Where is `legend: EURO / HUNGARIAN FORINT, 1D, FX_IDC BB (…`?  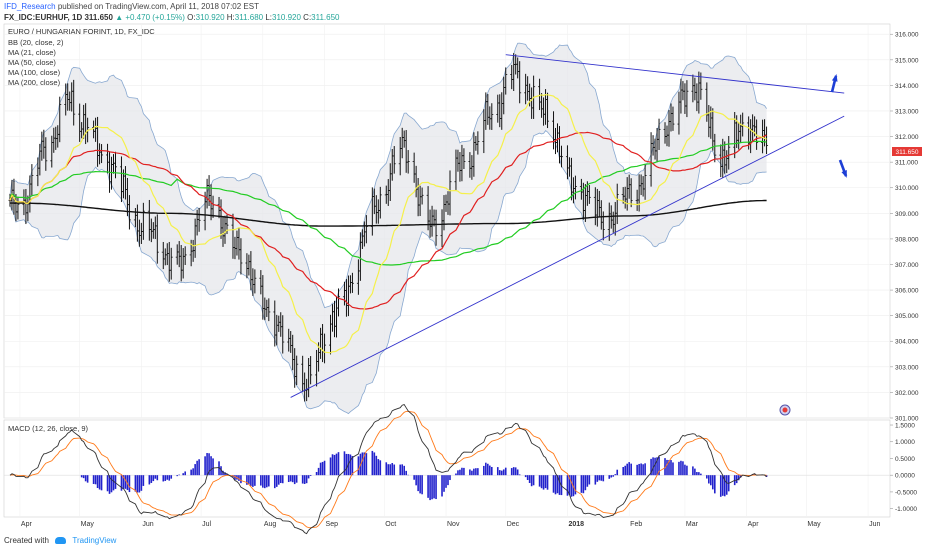 legend: EURO / HUNGARIAN FORINT, 1D, FX_IDC BB (… is located at coordinates (81, 57).